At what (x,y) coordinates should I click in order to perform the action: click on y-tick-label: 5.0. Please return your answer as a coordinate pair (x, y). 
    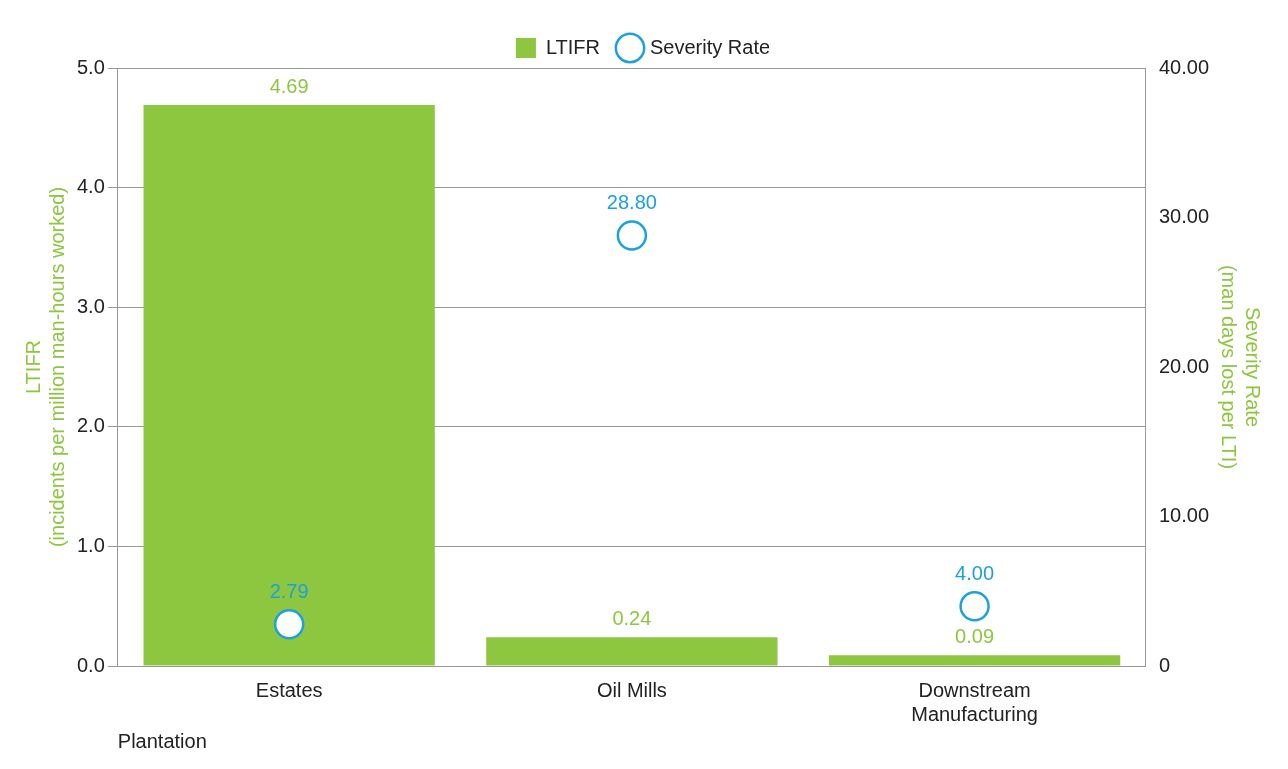
    Looking at the image, I should click on (90, 66).